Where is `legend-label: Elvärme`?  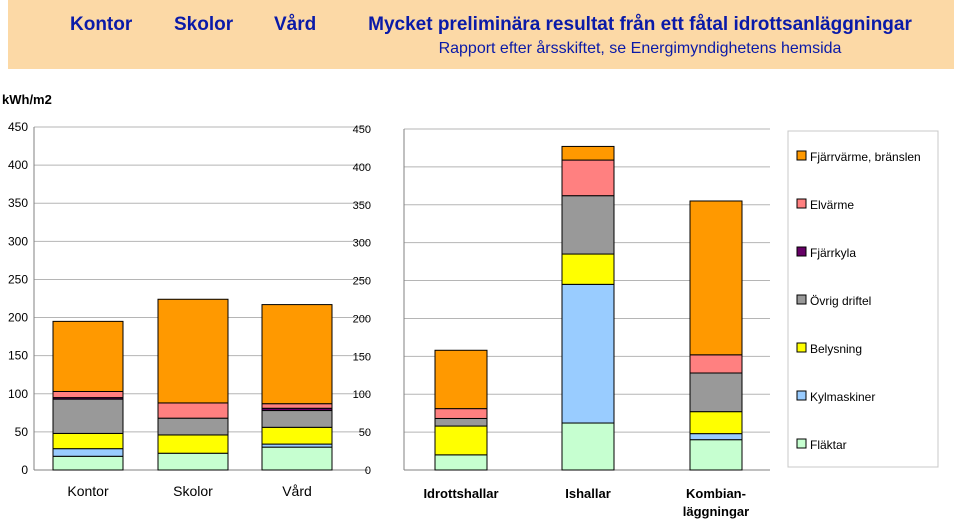
legend-label: Elvärme is located at coordinates (832, 205).